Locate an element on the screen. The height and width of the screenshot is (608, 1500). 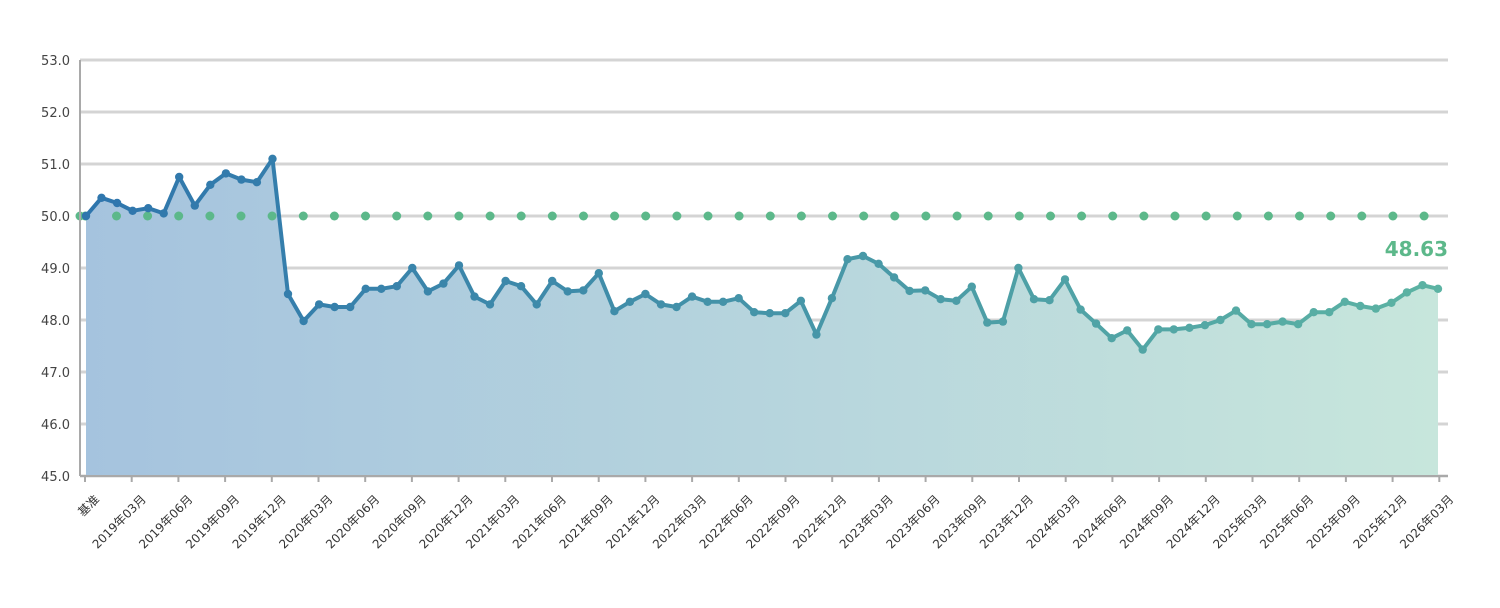
last-value-label: 48.63 is located at coordinates (1416, 249).